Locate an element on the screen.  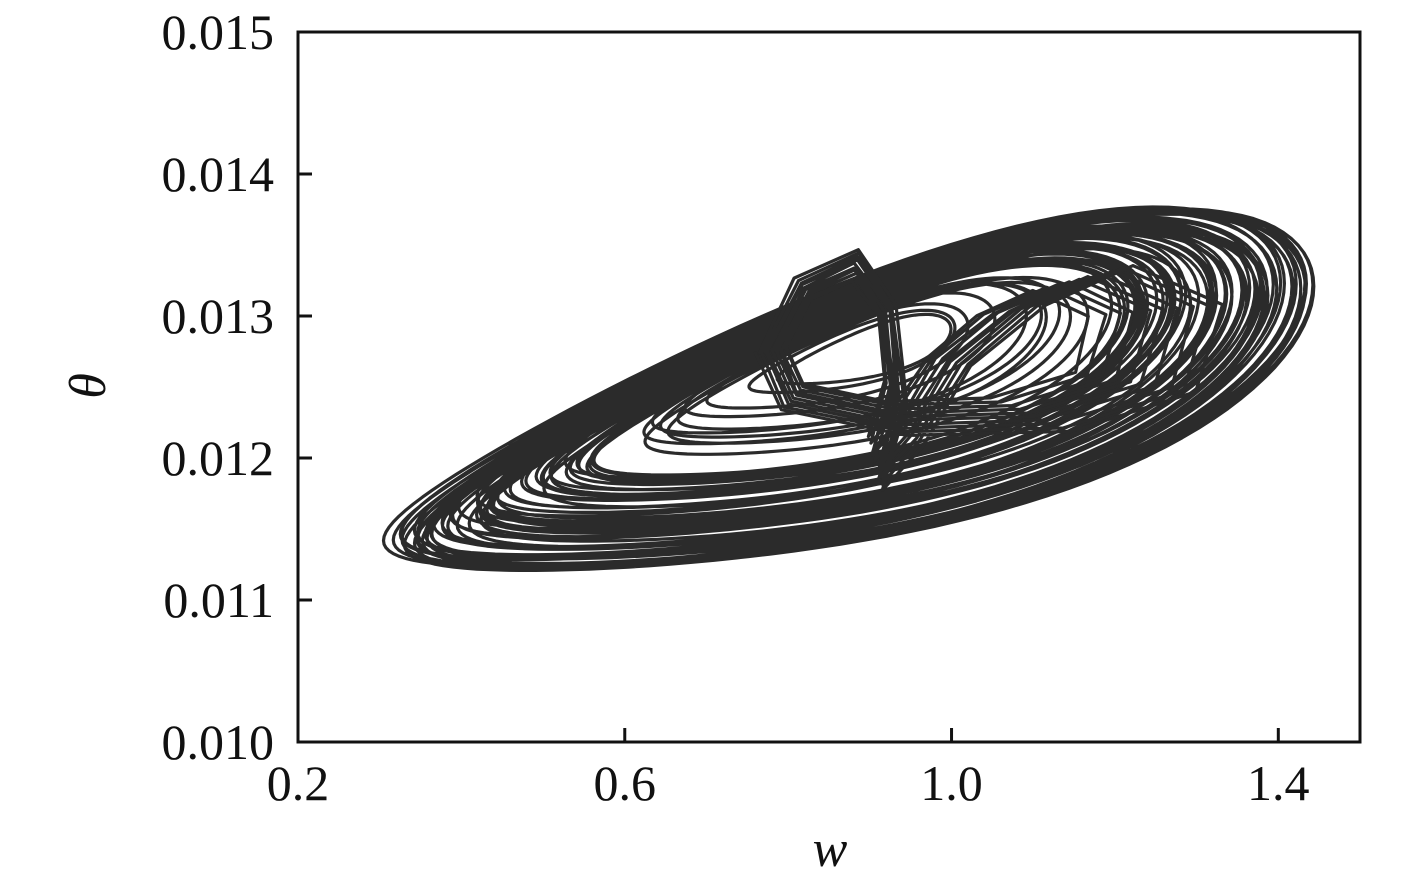
x-tick-label: 0.2 is located at coordinates (298, 783).